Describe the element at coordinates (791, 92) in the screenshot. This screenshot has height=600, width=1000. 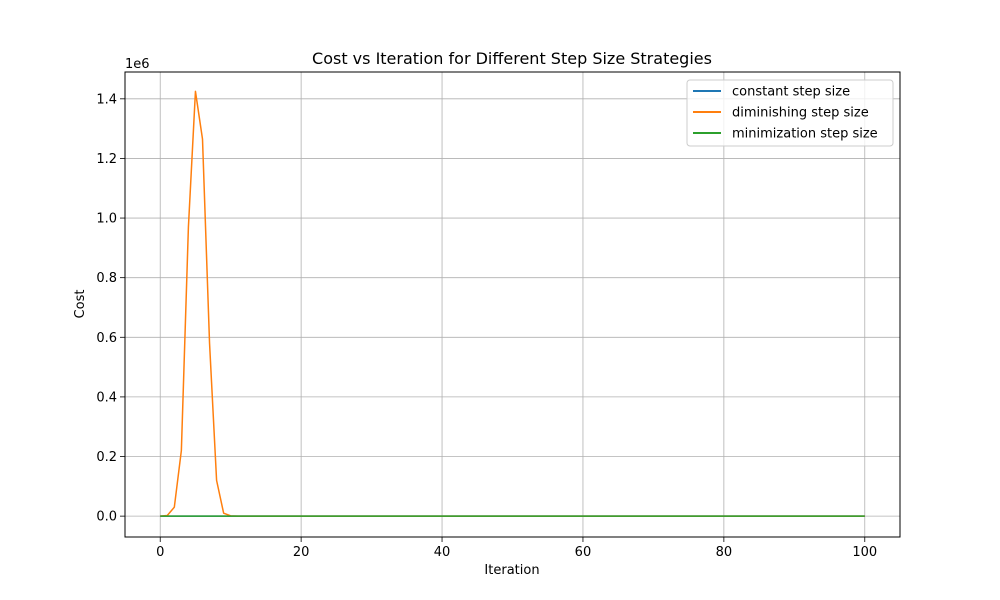
I see `legend-label: constant step size` at that location.